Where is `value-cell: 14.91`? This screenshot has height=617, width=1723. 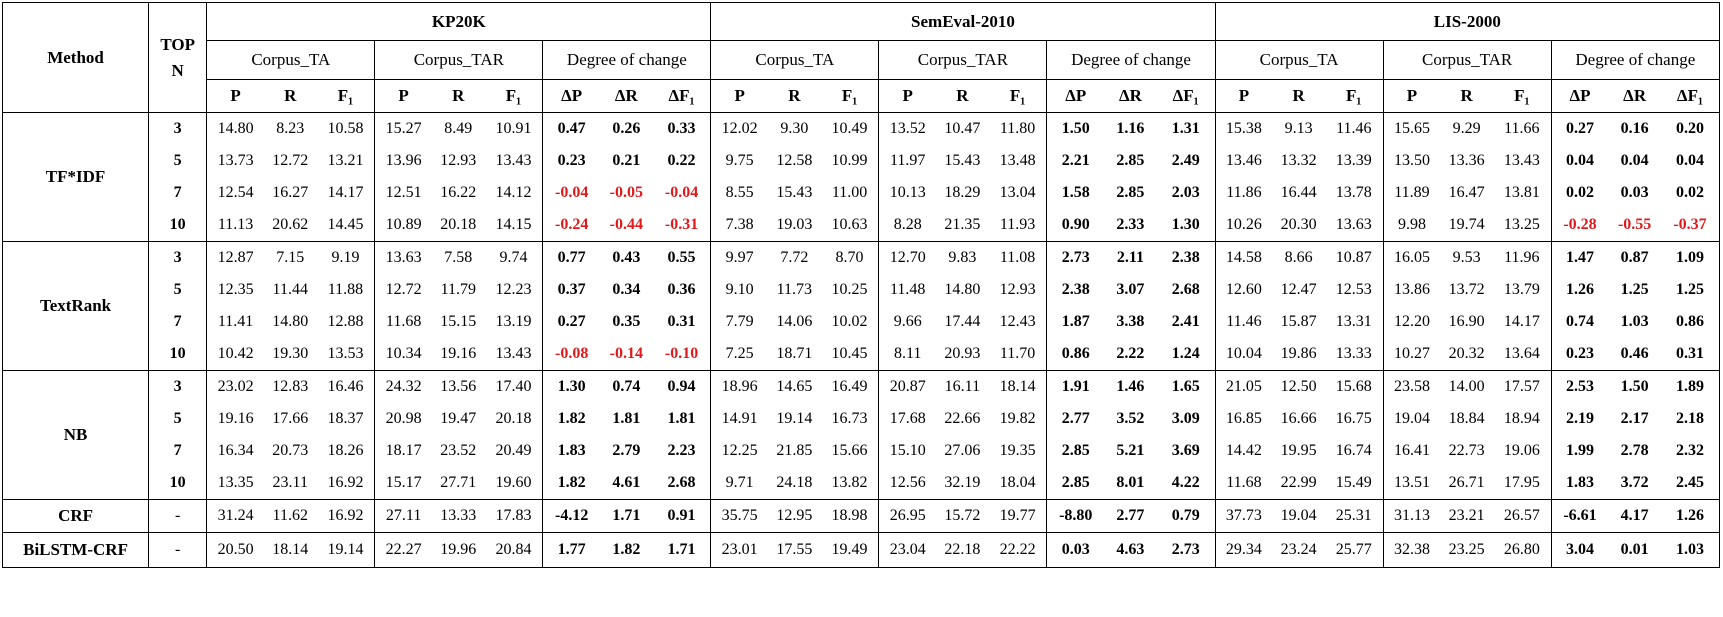
value-cell: 14.91 is located at coordinates (739, 419).